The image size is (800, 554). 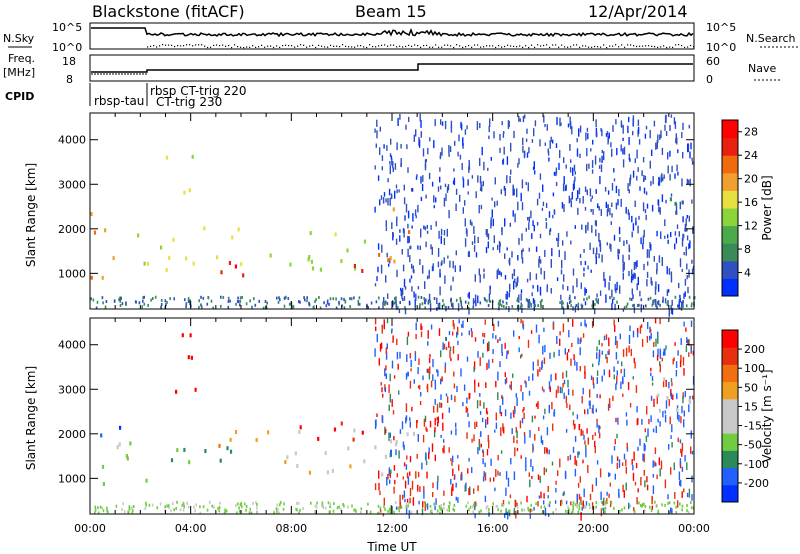 What do you see at coordinates (751, 406) in the screenshot?
I see `velocity-colorbar-tick-label: 15` at bounding box center [751, 406].